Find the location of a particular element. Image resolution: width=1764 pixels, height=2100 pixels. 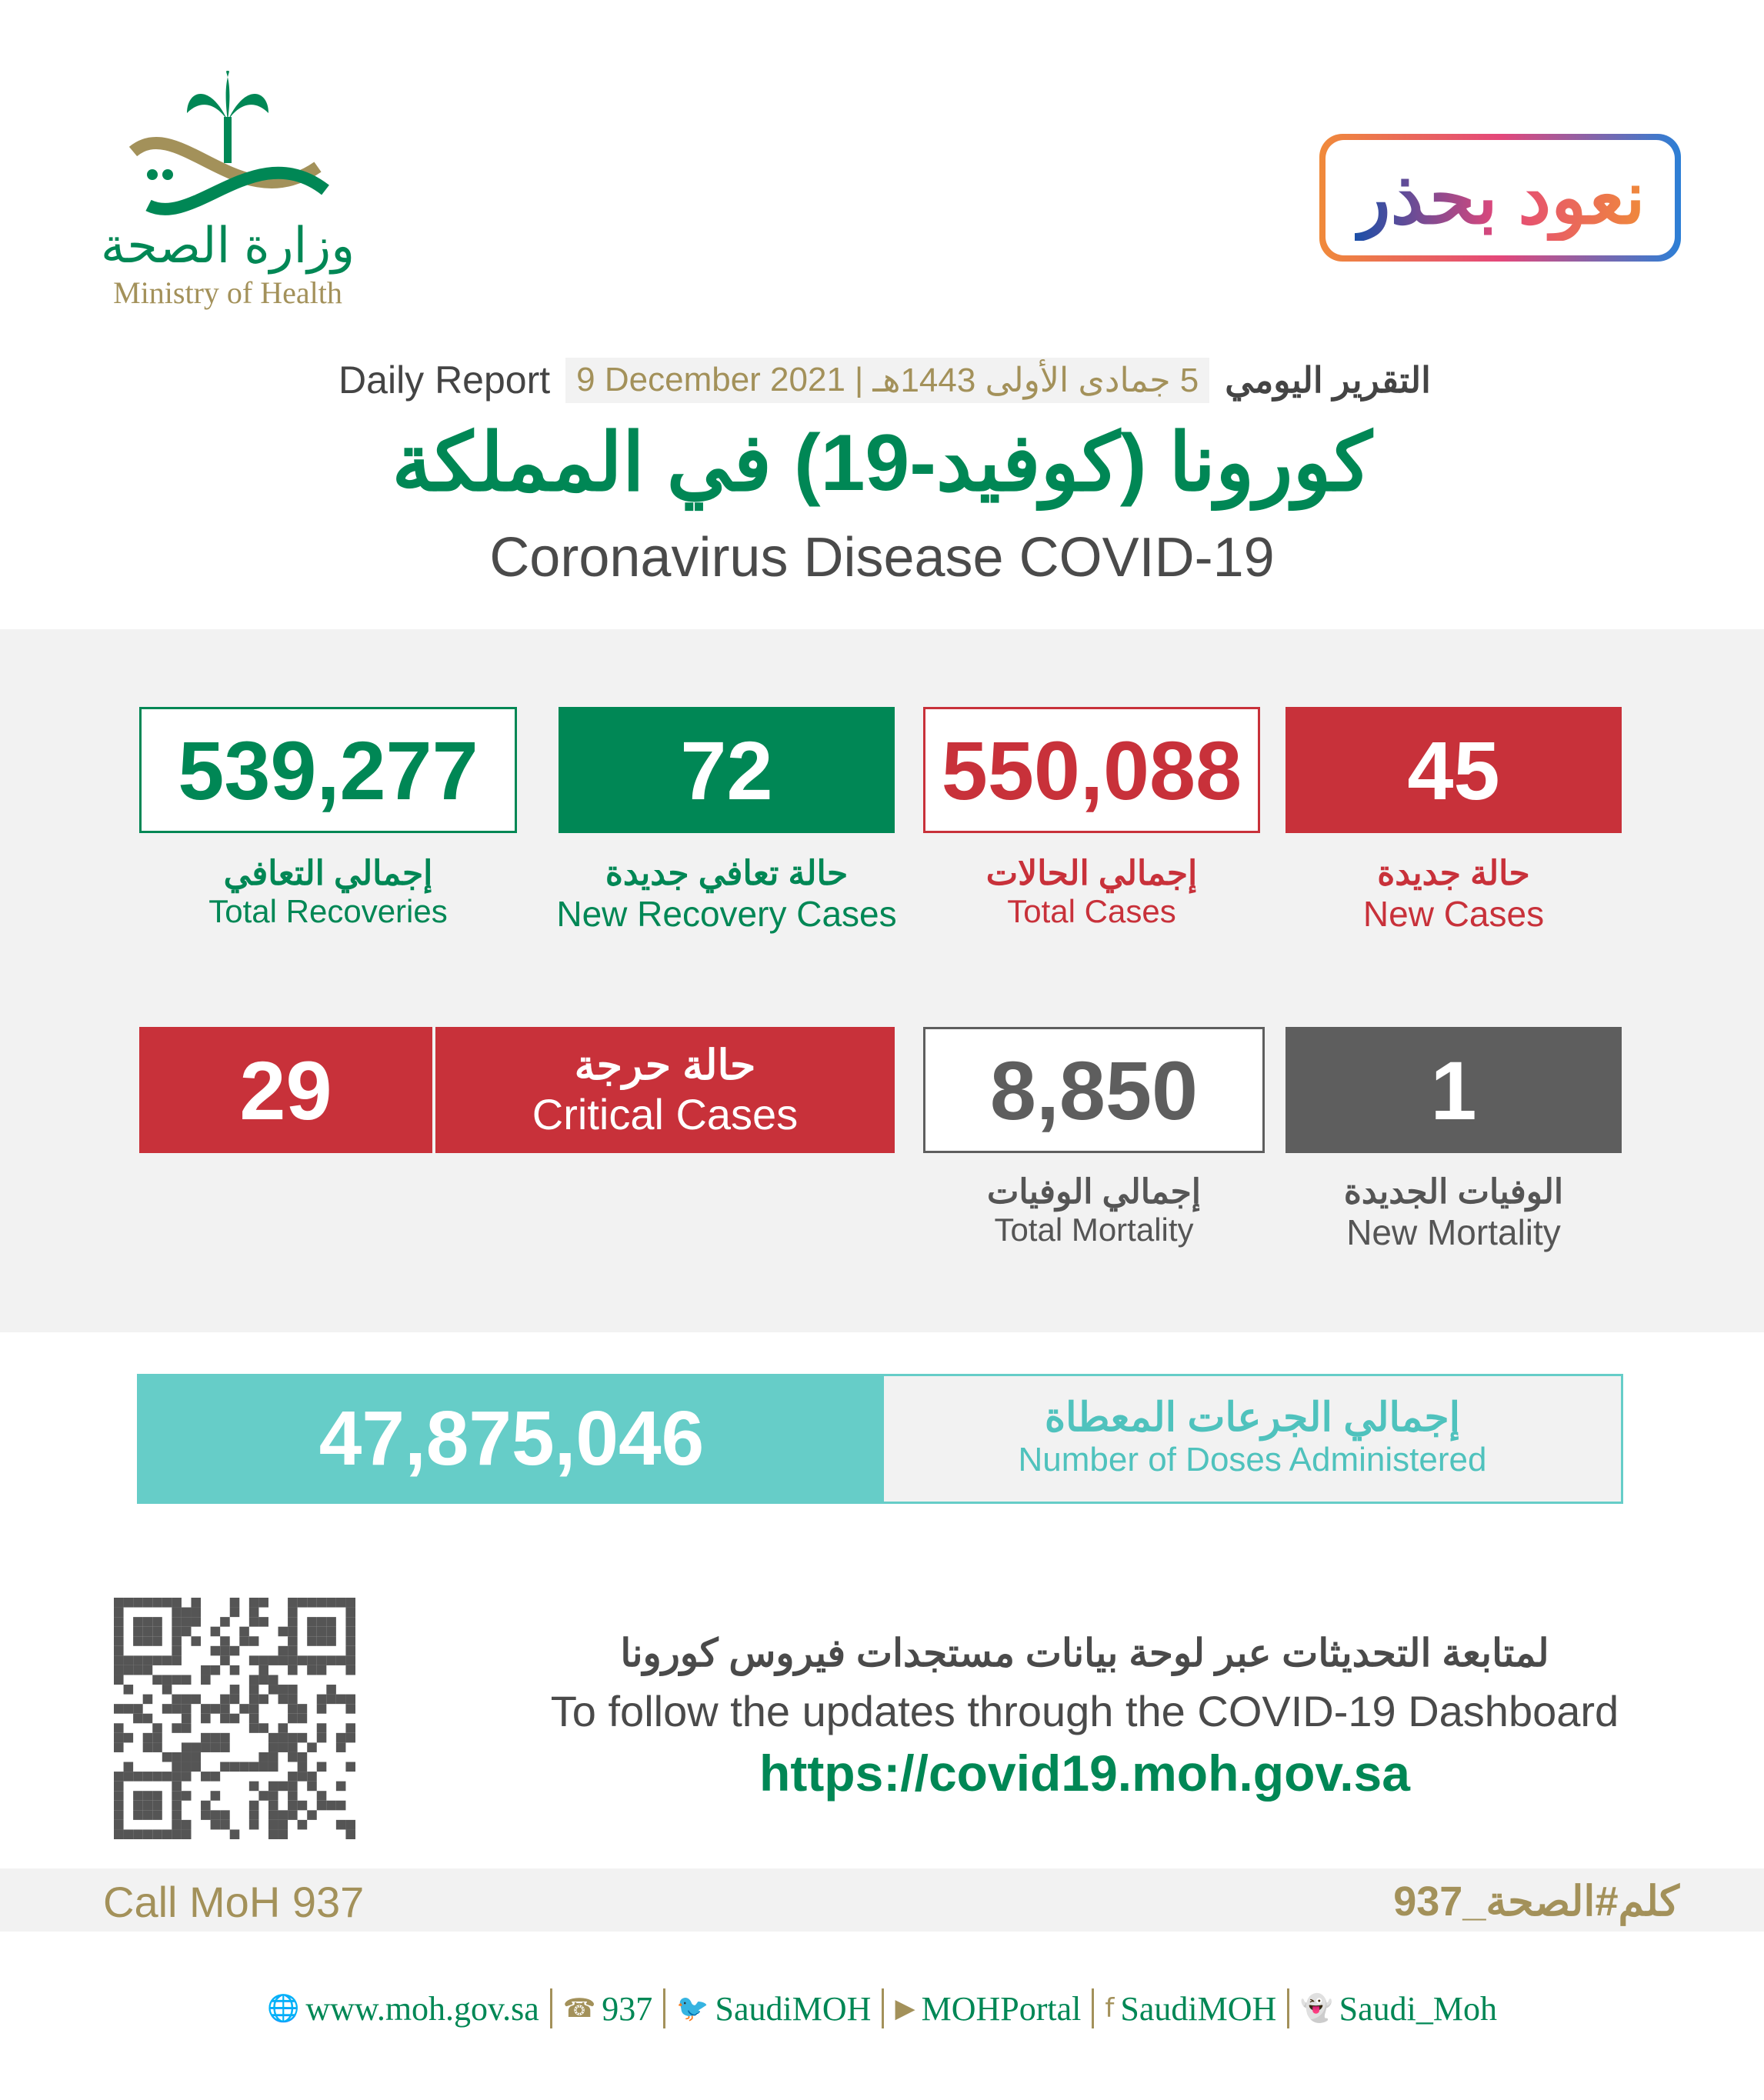

call-moh: Call MoH 937 is located at coordinates (234, 1902).